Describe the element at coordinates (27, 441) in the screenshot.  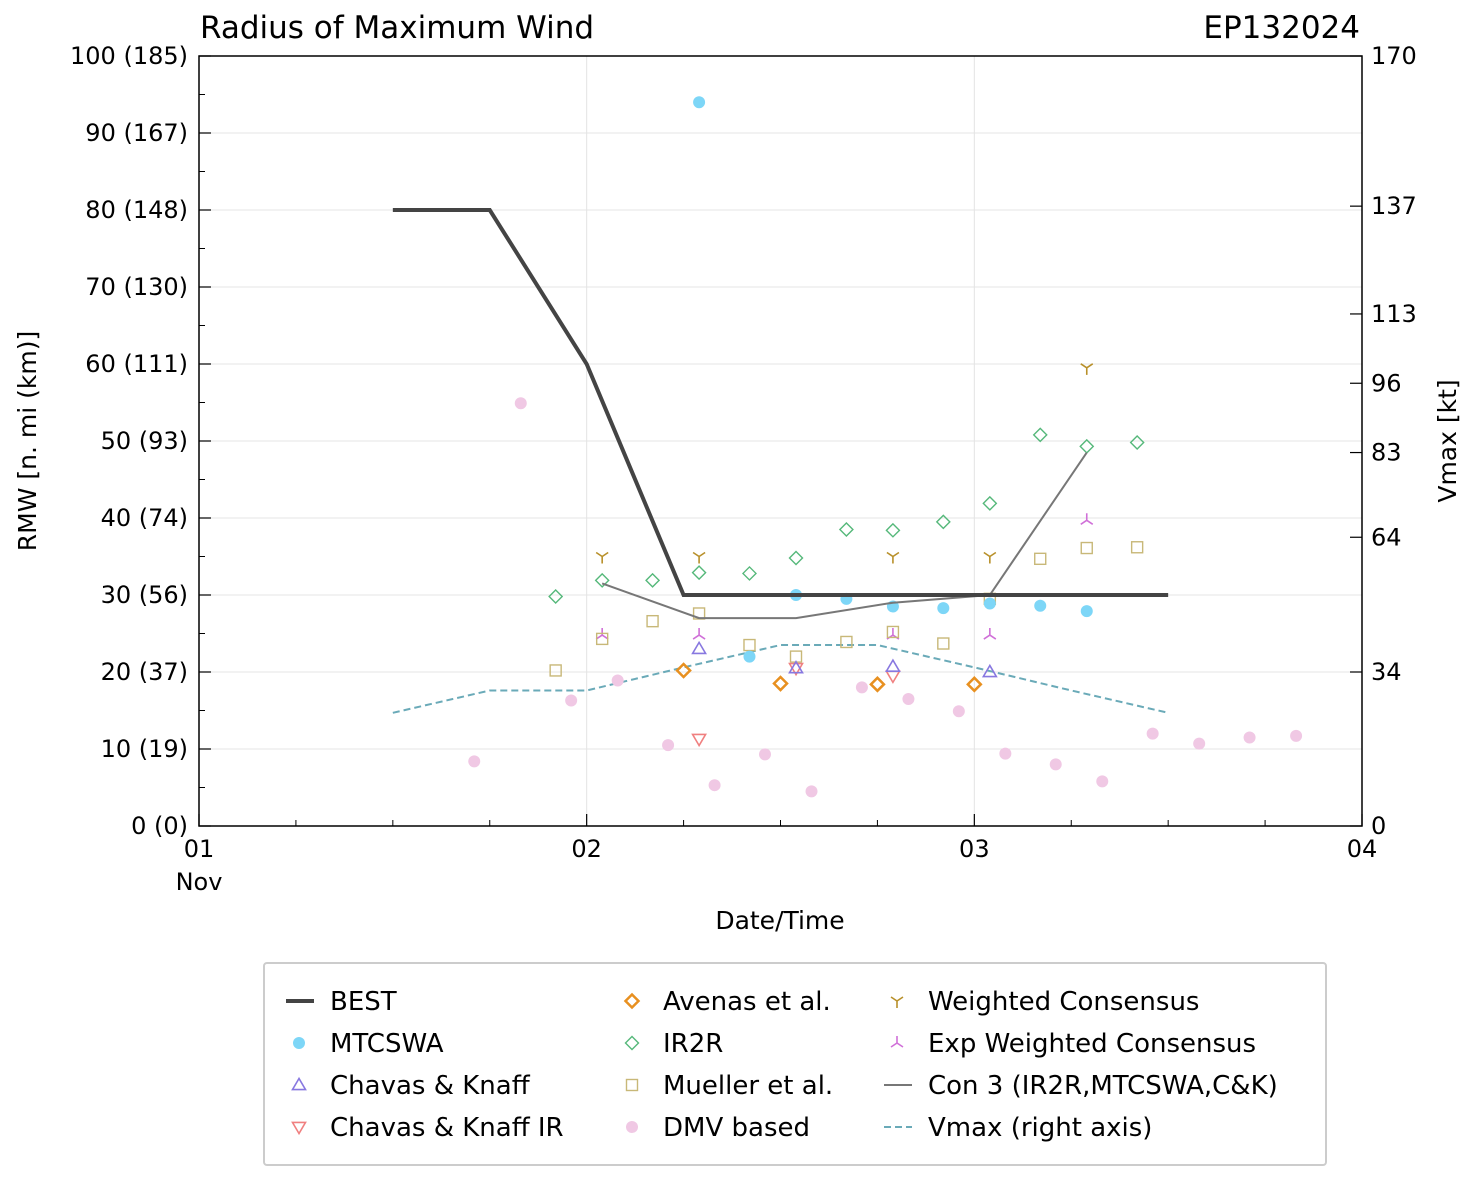
I see `y-axis-label: RMW [n. mi (km)]` at that location.